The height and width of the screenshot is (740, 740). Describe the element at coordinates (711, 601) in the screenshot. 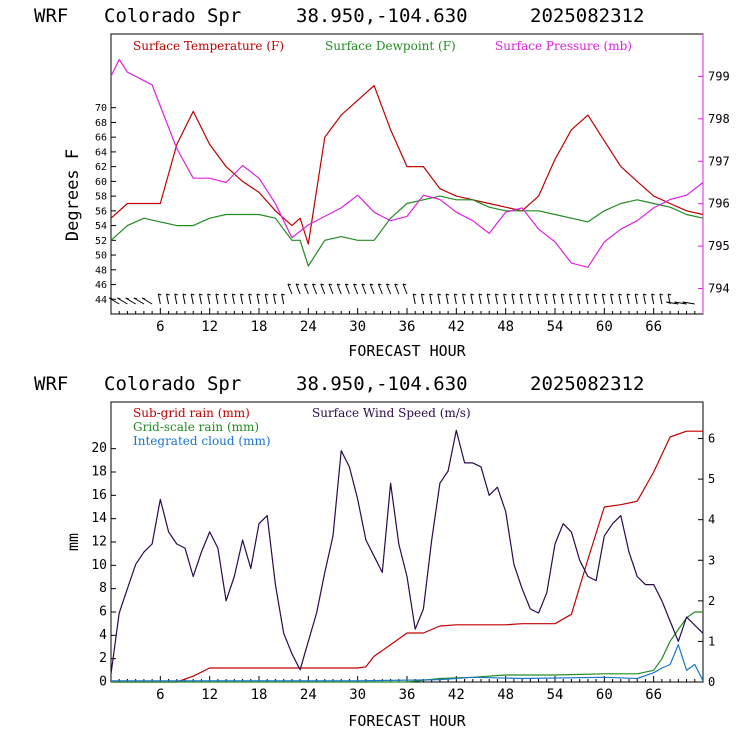

I see `chart2-right-ytick-label: 2` at that location.